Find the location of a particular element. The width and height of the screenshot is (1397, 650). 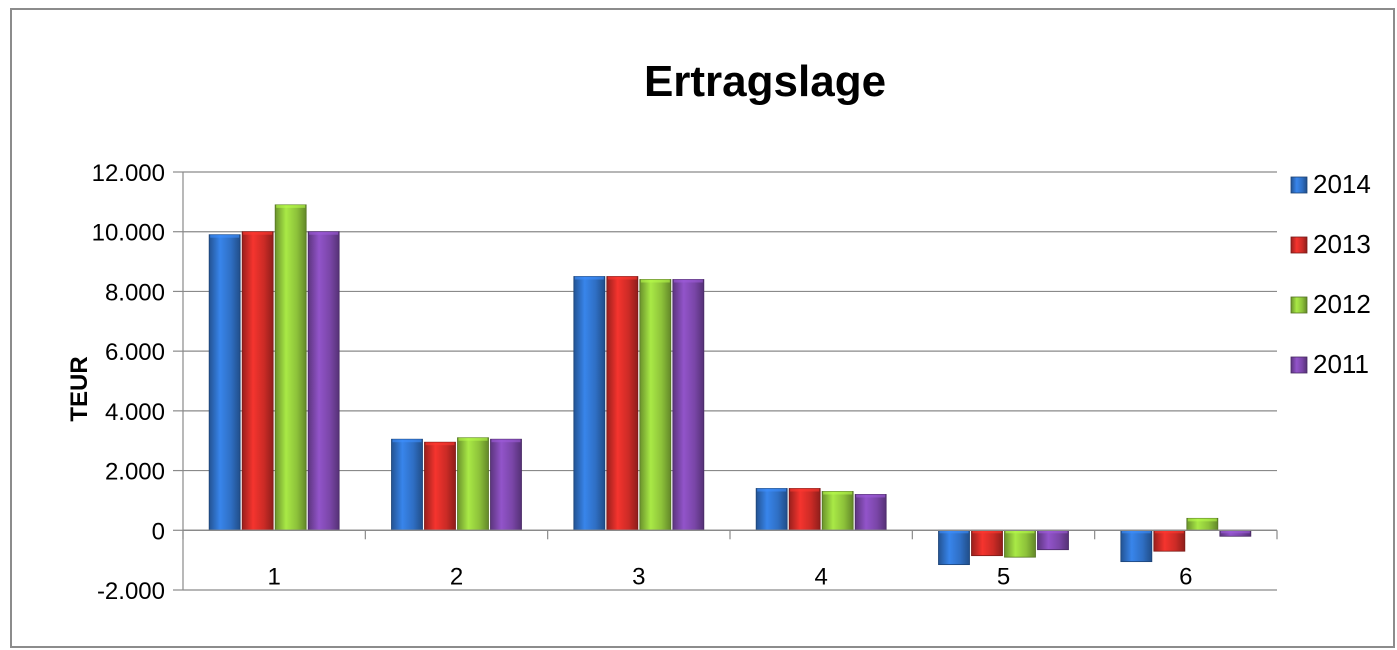

y-tick-label: 12.000 is located at coordinates (128, 173).